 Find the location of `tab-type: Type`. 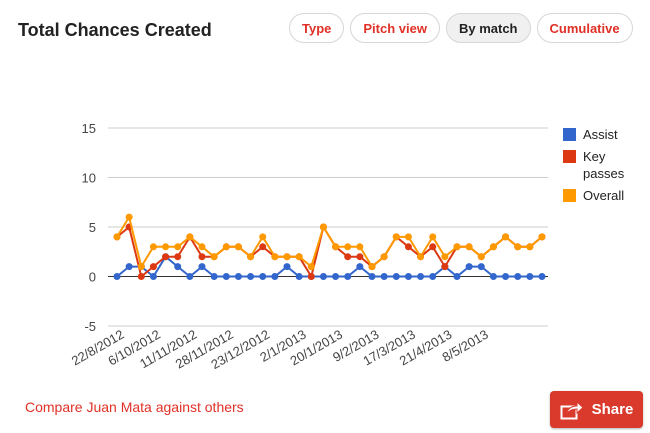

tab-type: Type is located at coordinates (317, 28).